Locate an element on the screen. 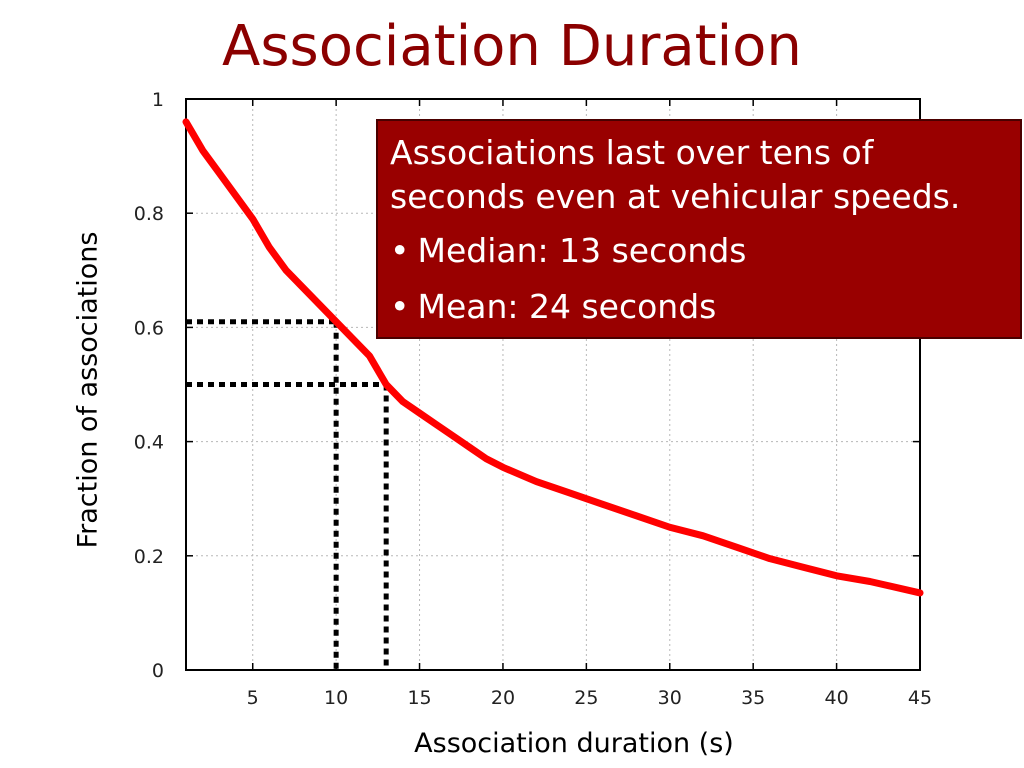 This screenshot has height=768, width=1024. x-tick-label: 25 is located at coordinates (586, 698).